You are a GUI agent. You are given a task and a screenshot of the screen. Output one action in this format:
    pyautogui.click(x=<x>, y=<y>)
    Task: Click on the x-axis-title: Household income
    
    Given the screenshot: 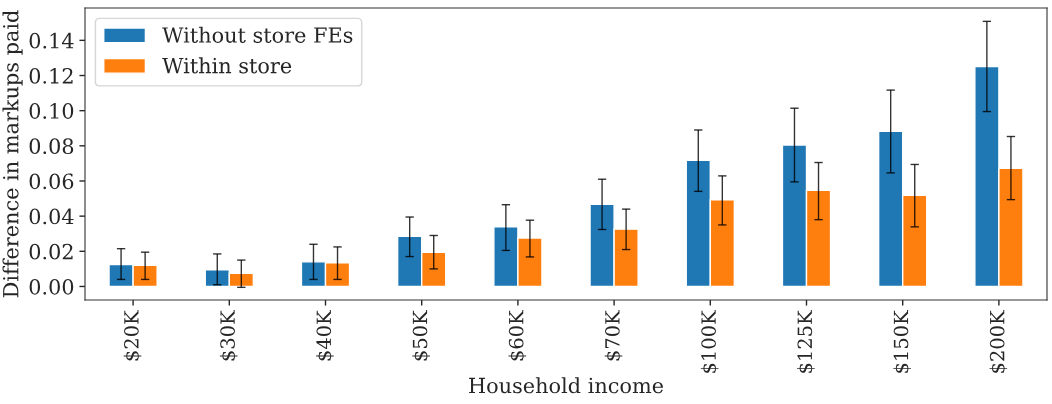 What is the action you would take?
    pyautogui.click(x=566, y=385)
    